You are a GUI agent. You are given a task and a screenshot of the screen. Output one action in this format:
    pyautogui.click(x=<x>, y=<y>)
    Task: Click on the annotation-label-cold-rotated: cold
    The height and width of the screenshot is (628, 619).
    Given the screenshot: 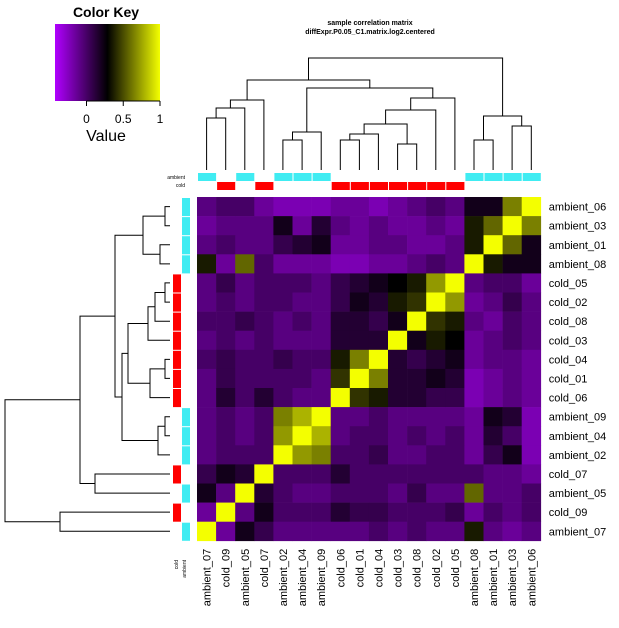 What is the action you would take?
    pyautogui.click(x=177, y=564)
    